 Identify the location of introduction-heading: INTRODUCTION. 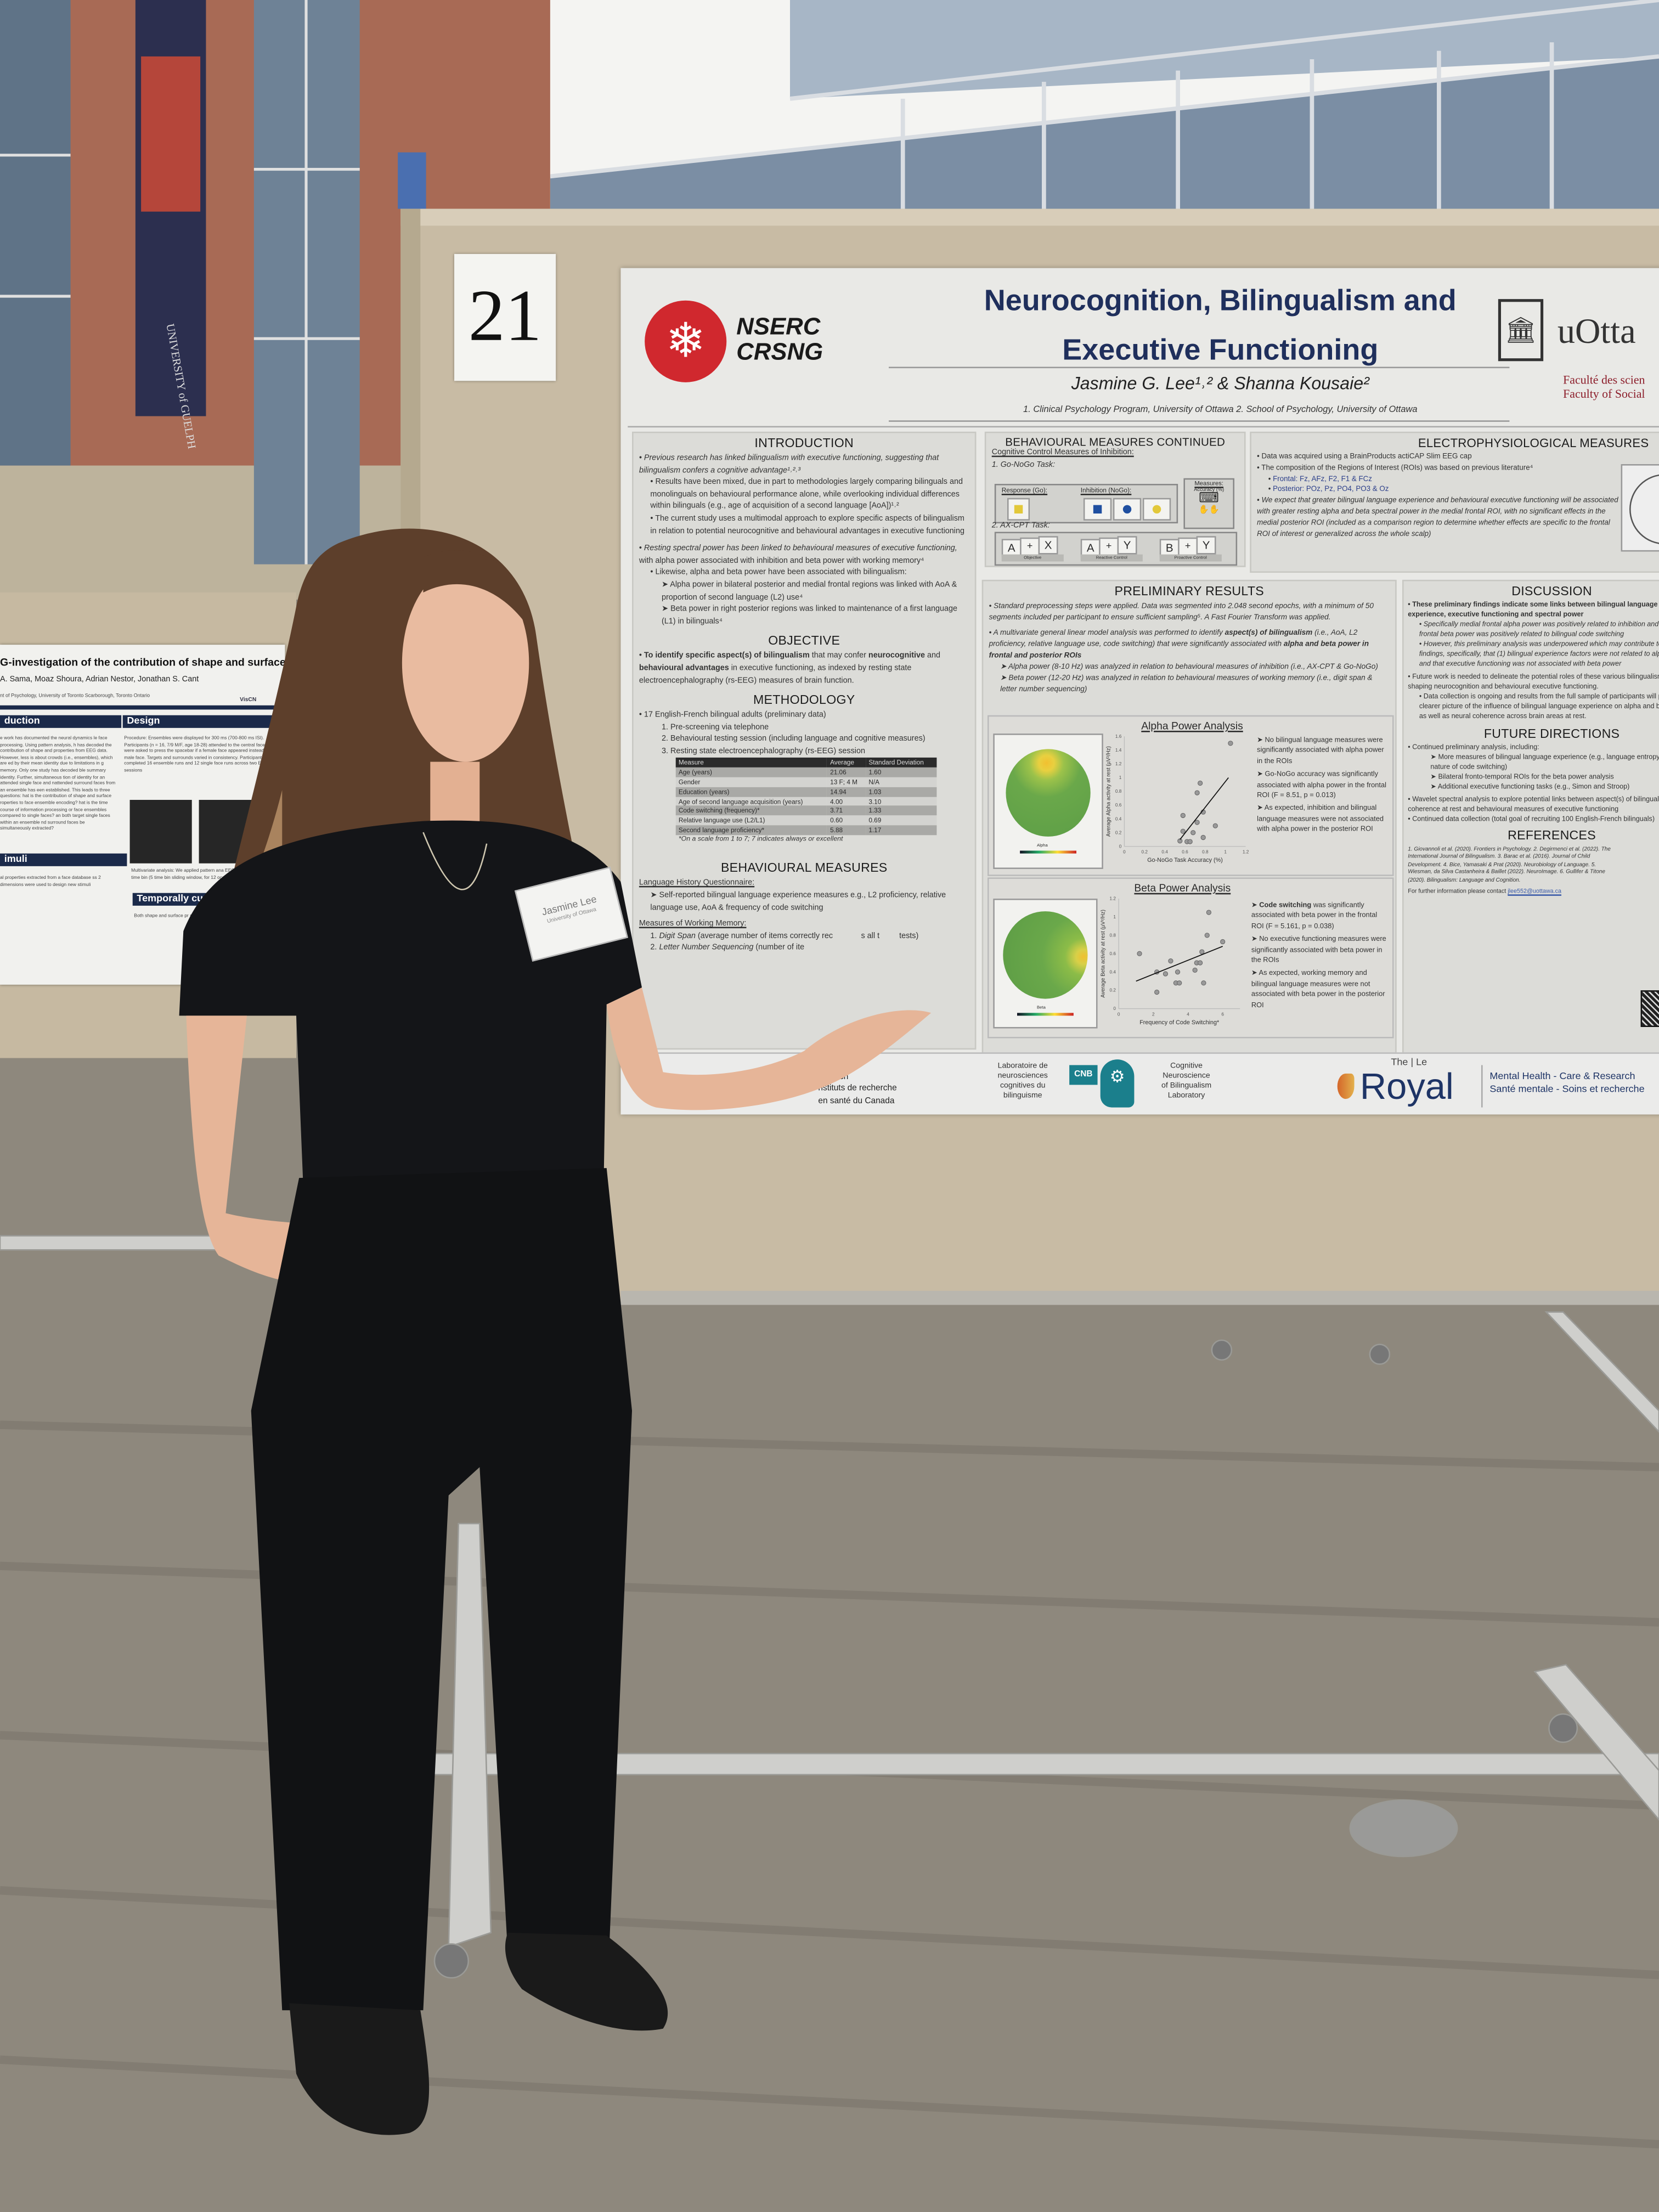
(804, 443).